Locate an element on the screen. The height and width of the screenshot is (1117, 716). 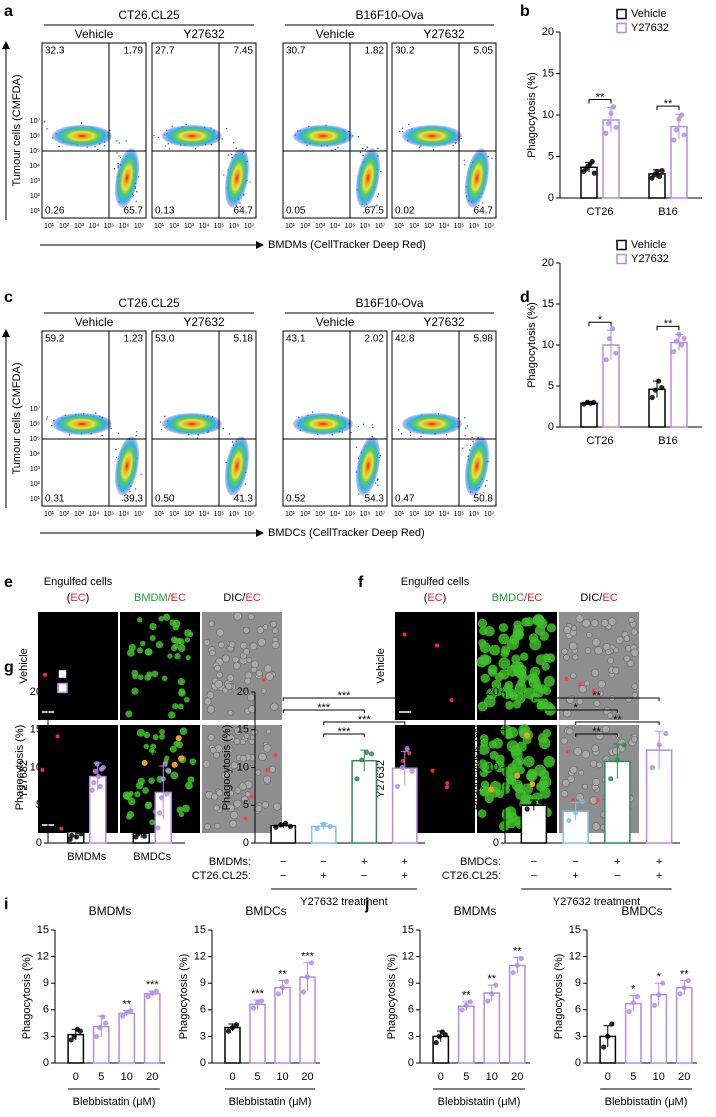
row-label: BMDMs: is located at coordinates (230, 862).